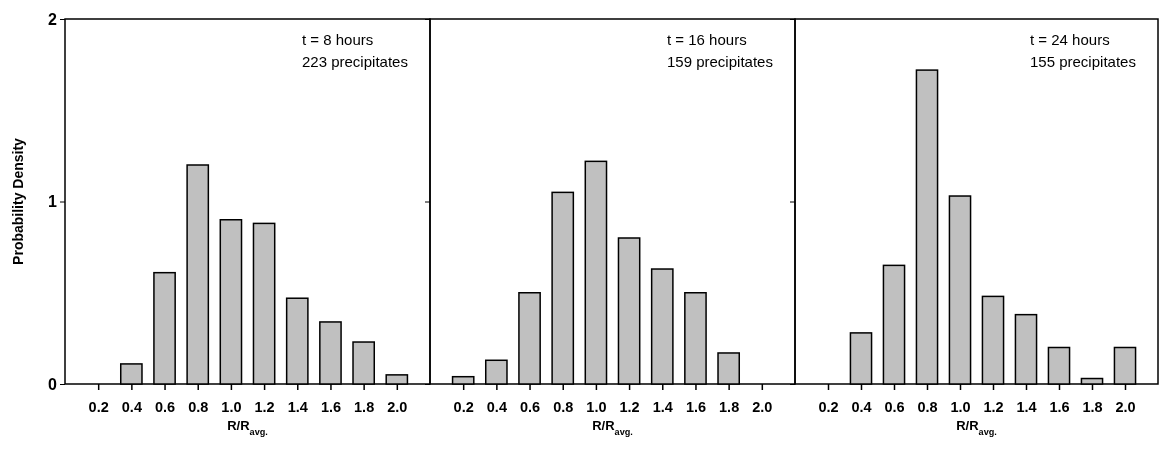 The width and height of the screenshot is (1161, 459). Describe the element at coordinates (18, 201) in the screenshot. I see `y-axis-title: Probability Density` at that location.